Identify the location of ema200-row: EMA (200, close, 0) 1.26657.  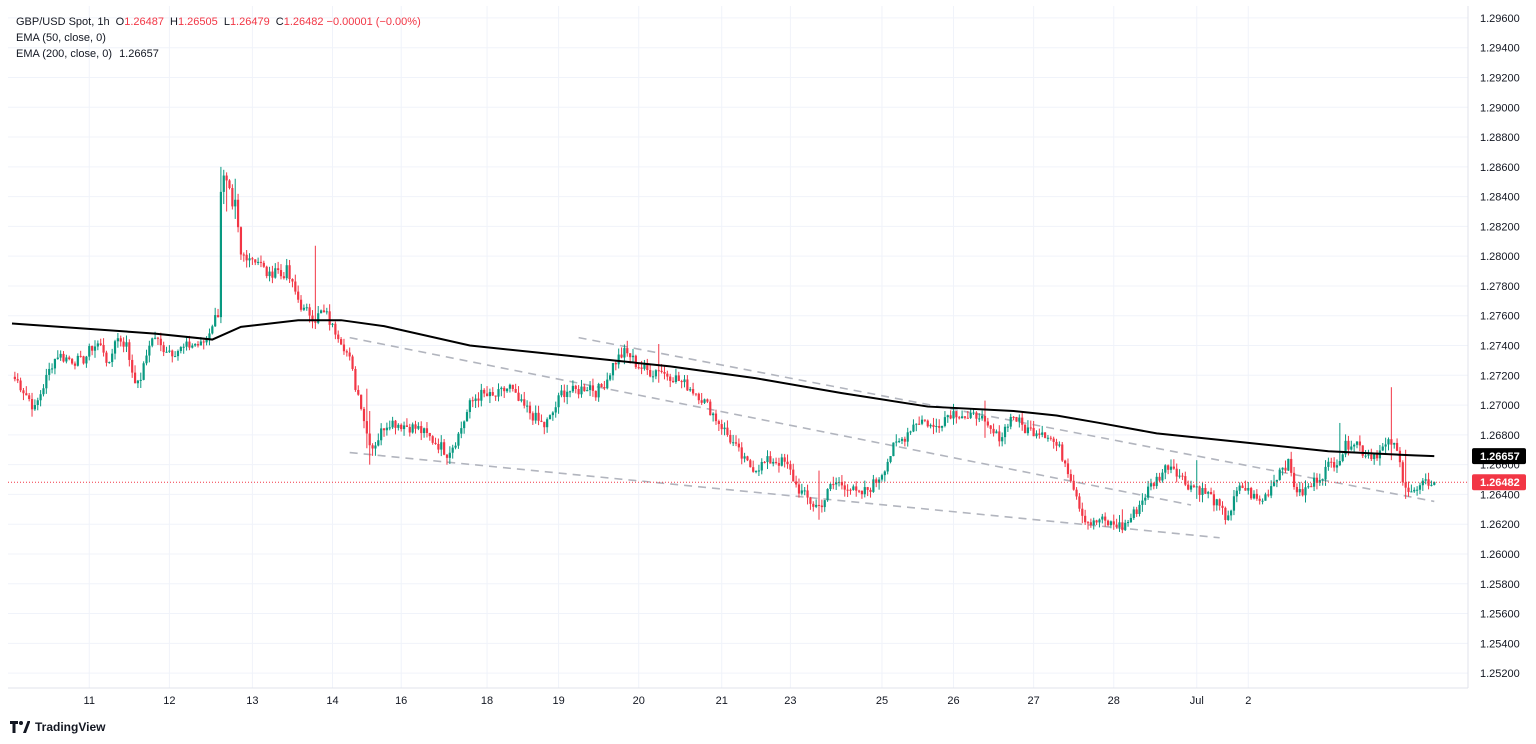
(218, 54).